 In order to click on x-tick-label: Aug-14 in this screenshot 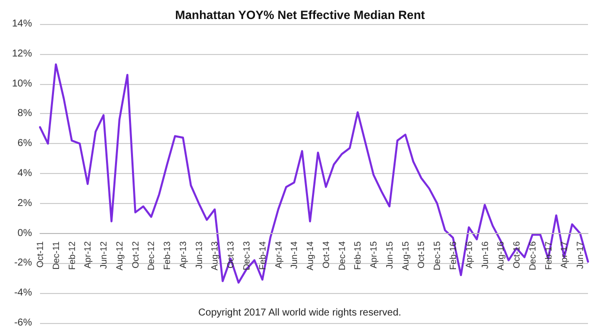, I will do `click(310, 255)`.